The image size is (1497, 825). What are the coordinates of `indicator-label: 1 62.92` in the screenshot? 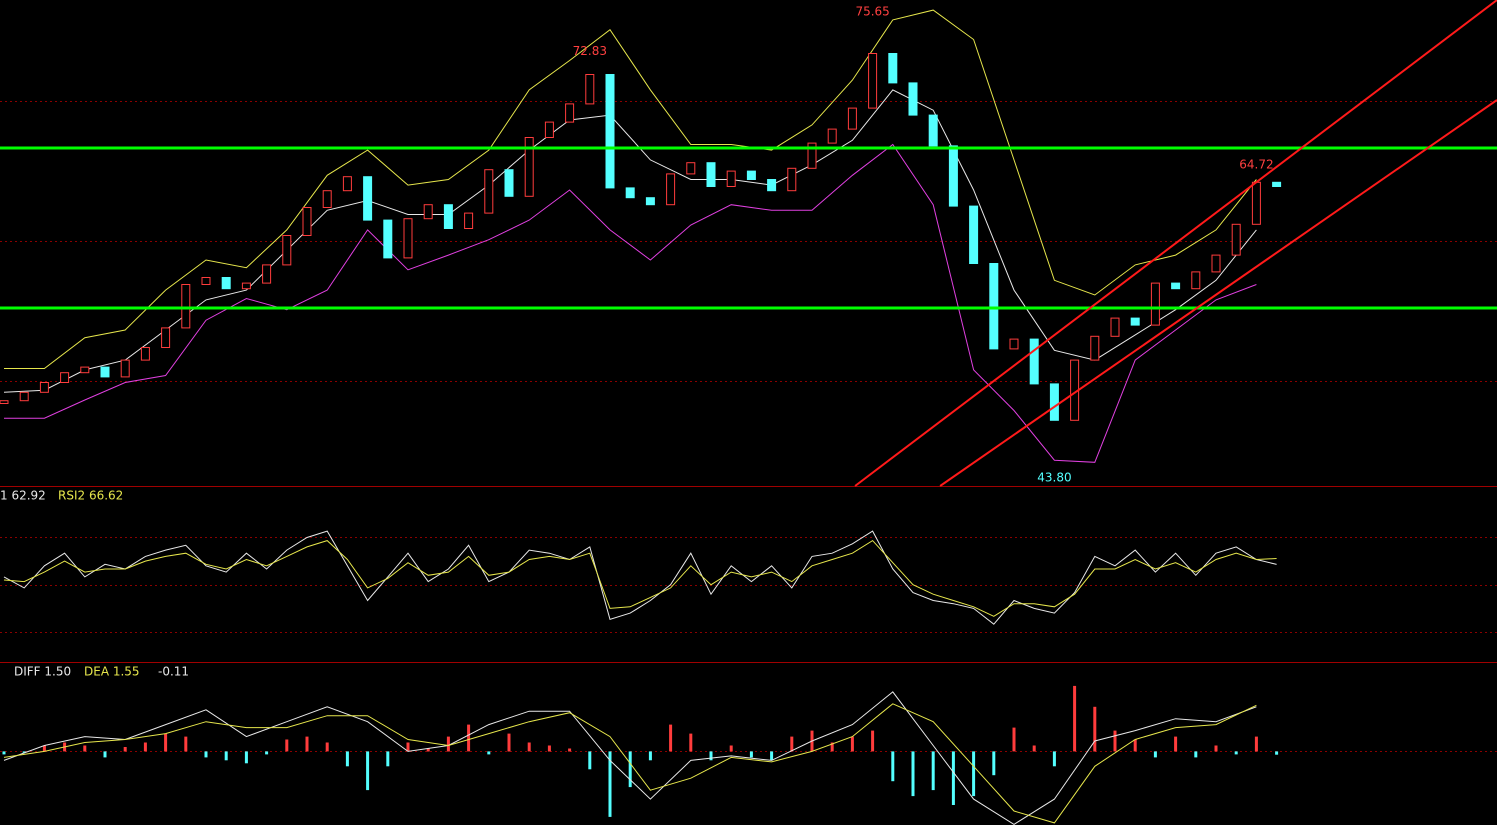 It's located at (23, 496).